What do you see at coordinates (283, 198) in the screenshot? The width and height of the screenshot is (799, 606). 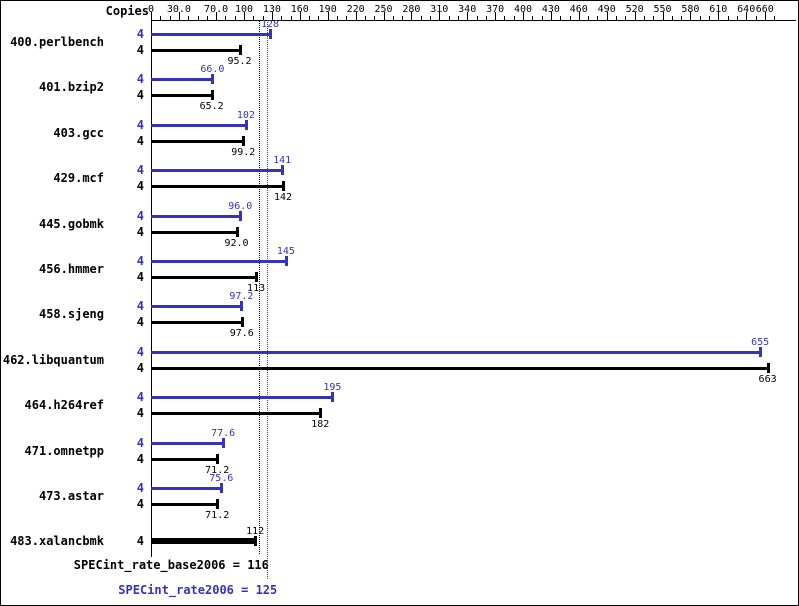 I see `bar-value-label: 142` at bounding box center [283, 198].